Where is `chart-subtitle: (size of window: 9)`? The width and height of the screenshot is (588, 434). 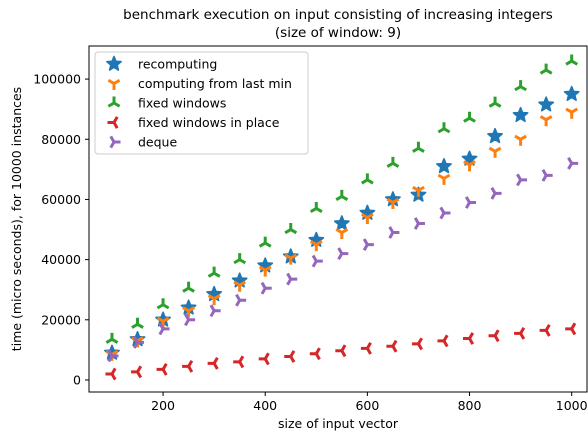 chart-subtitle: (size of window: 9) is located at coordinates (338, 33).